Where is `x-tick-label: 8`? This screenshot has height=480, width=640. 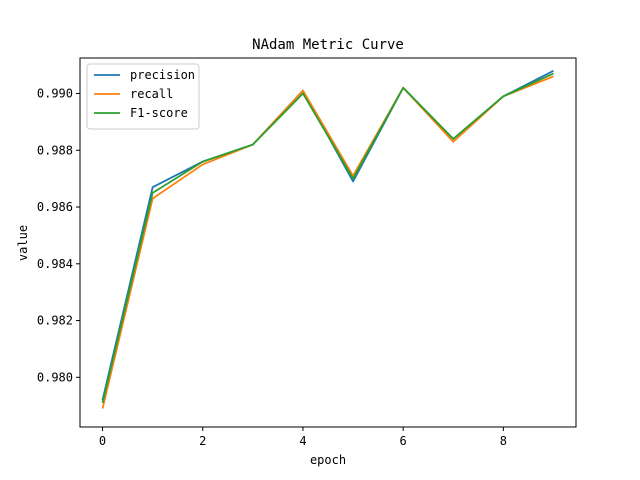
x-tick-label: 8 is located at coordinates (503, 441).